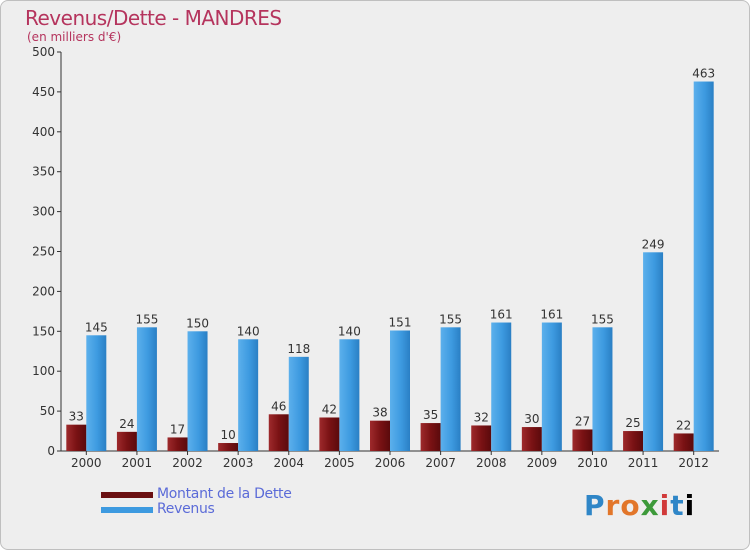 Image resolution: width=750 pixels, height=550 pixels. I want to click on data-label-debt: 30, so click(531, 419).